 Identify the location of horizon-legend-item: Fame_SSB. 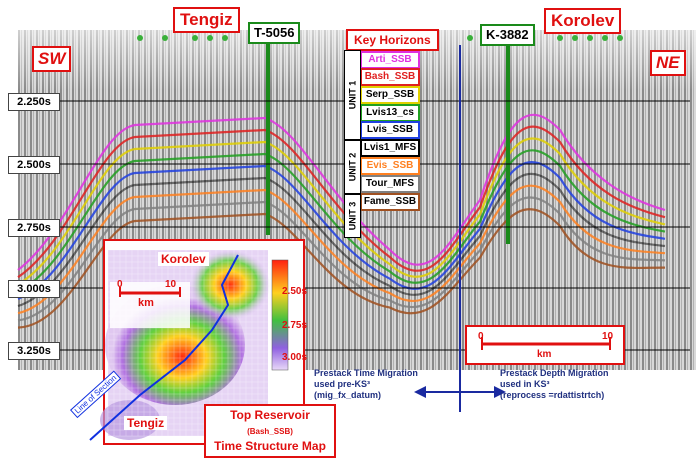
(390, 202).